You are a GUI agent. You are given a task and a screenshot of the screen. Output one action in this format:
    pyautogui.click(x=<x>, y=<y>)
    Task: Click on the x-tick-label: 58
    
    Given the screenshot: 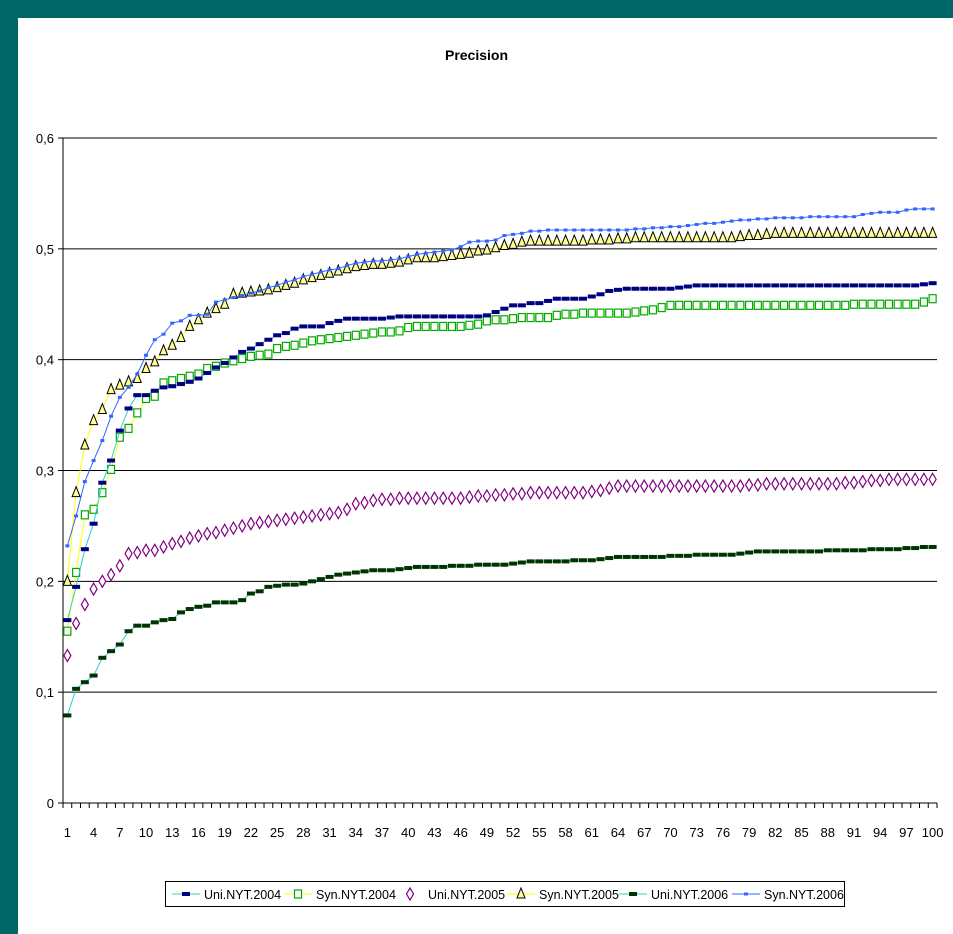 What is the action you would take?
    pyautogui.click(x=565, y=832)
    